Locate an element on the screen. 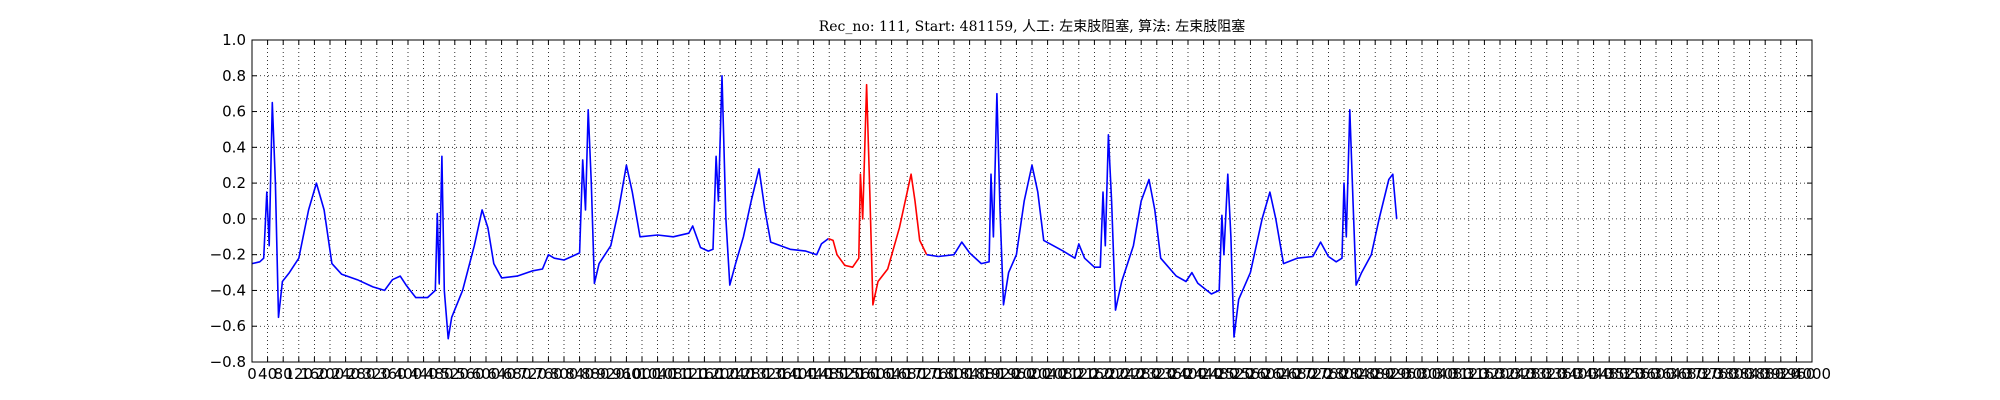 The height and width of the screenshot is (400, 2000). x-tick-label: 0 is located at coordinates (252, 374).